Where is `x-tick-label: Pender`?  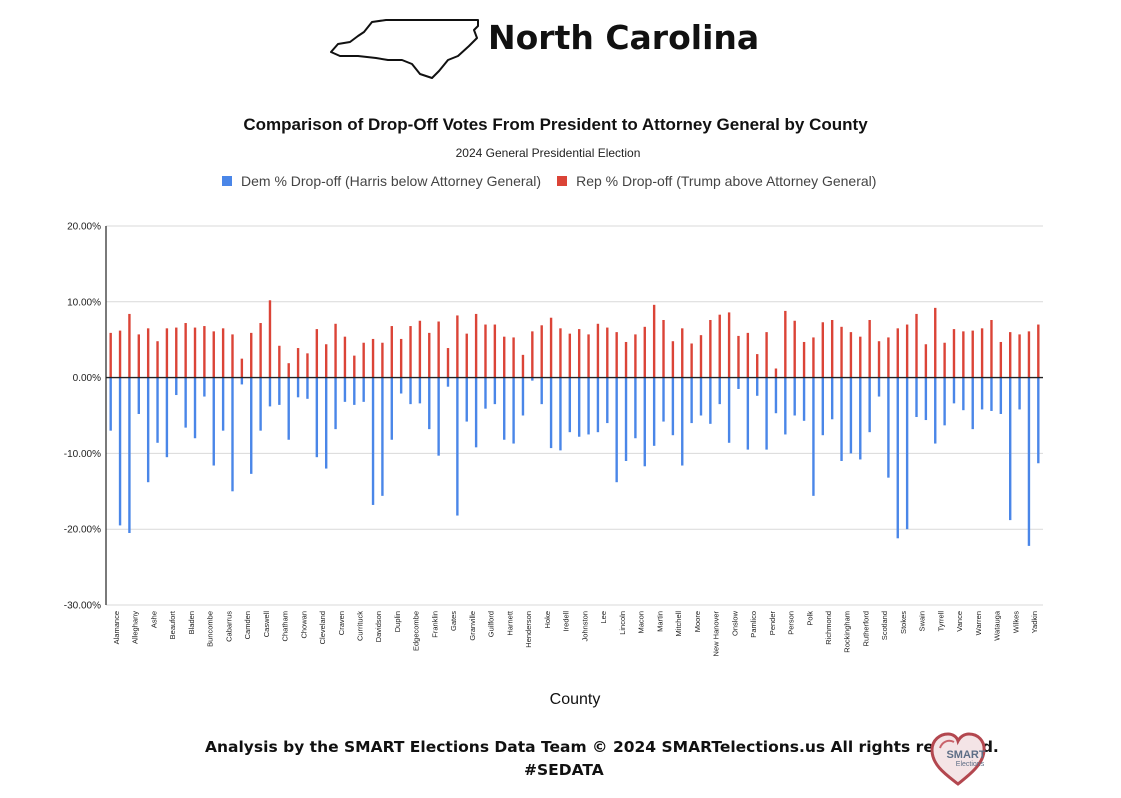
x-tick-label: Pender is located at coordinates (772, 623).